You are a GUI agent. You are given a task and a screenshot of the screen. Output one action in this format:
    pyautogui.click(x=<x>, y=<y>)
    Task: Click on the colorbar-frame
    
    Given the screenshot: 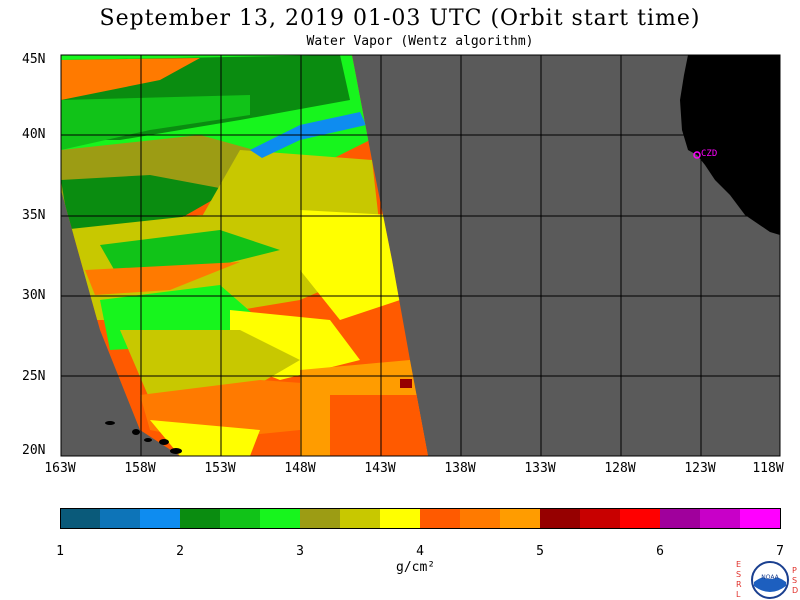 What is the action you would take?
    pyautogui.click(x=420, y=518)
    